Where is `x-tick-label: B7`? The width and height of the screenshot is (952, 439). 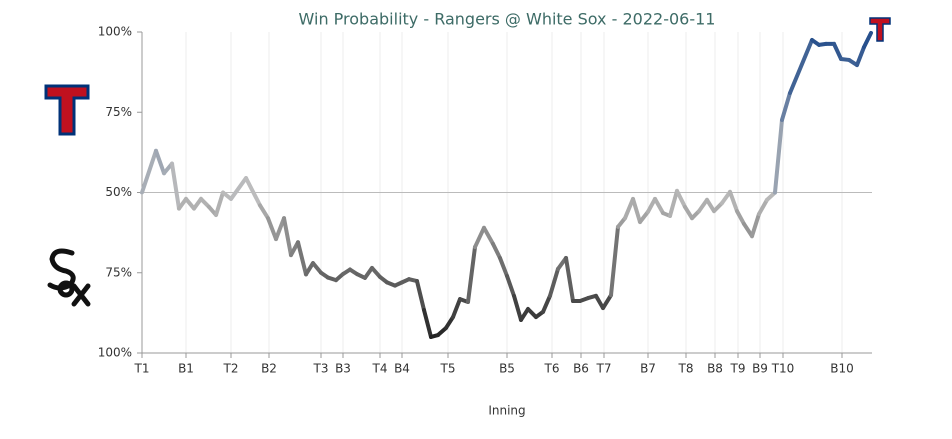
x-tick-label: B7 is located at coordinates (648, 369).